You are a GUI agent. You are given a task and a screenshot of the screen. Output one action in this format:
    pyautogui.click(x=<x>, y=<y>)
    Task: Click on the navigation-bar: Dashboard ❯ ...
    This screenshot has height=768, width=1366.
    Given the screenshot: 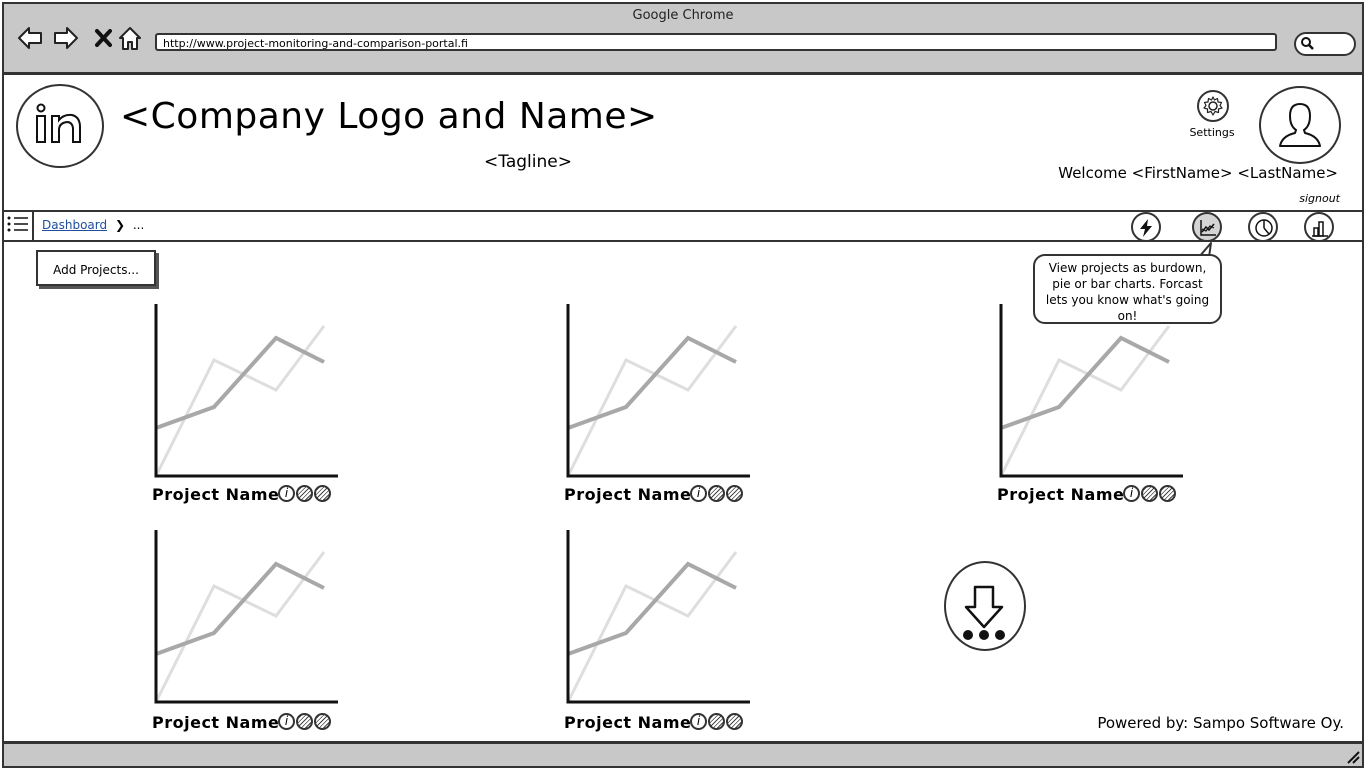 What is the action you would take?
    pyautogui.click(x=683, y=226)
    